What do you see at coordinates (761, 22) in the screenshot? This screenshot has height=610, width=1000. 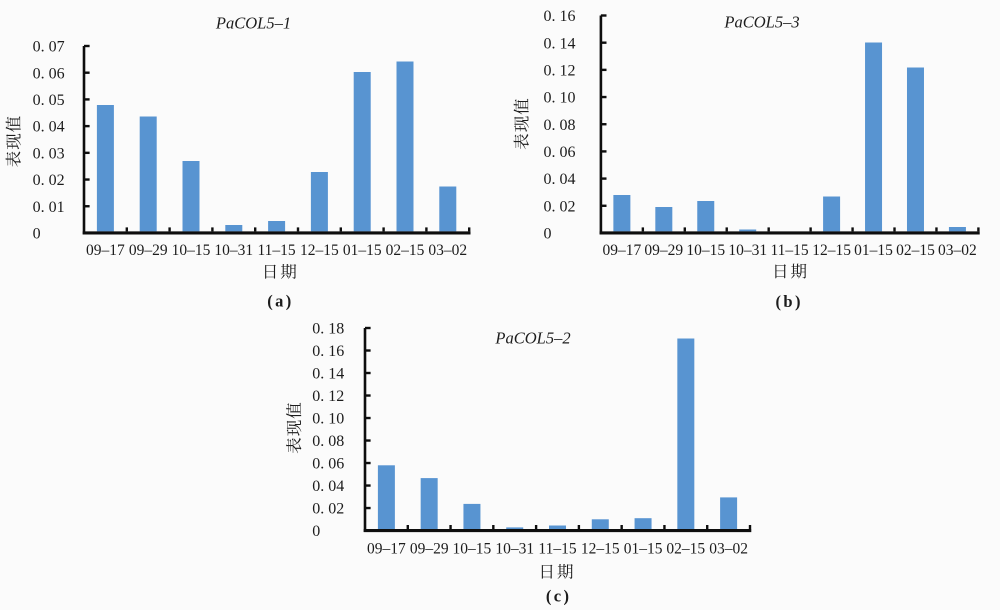 I see `svg-text: PaCOL5–3` at bounding box center [761, 22].